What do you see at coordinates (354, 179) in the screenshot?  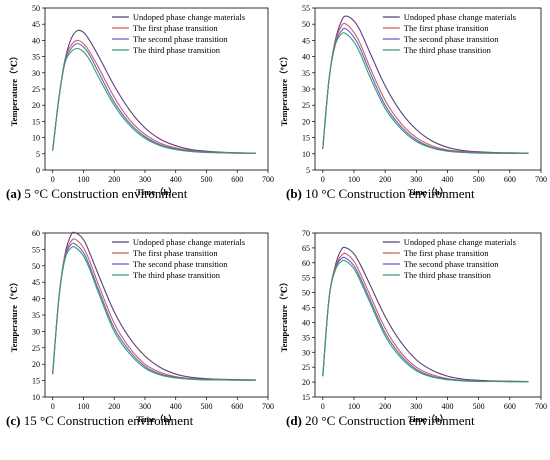 I see `x-tick-label: 100` at bounding box center [354, 179].